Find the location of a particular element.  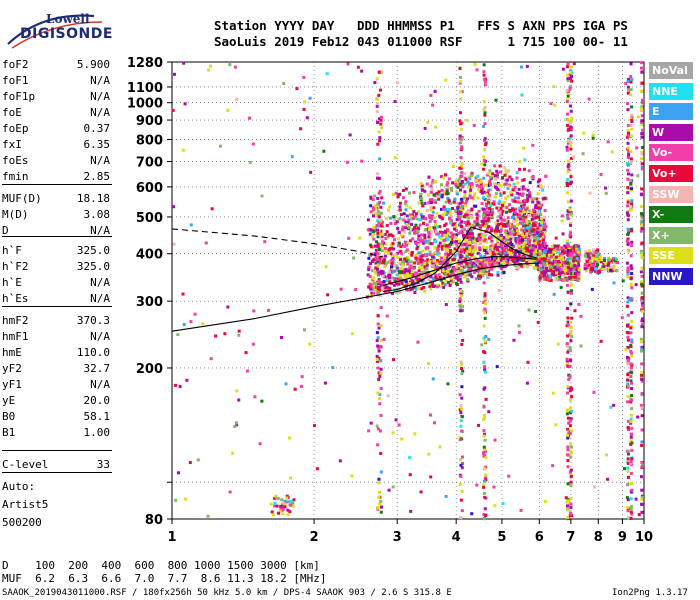

param-name: h`E is located at coordinates (12, 282).